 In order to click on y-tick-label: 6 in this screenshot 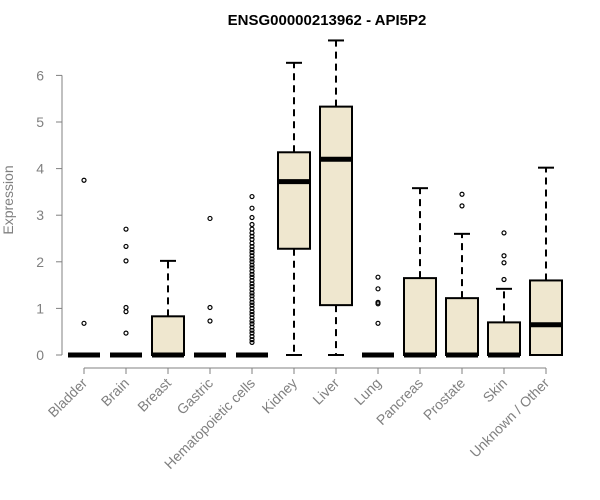, I will do `click(40, 75)`.